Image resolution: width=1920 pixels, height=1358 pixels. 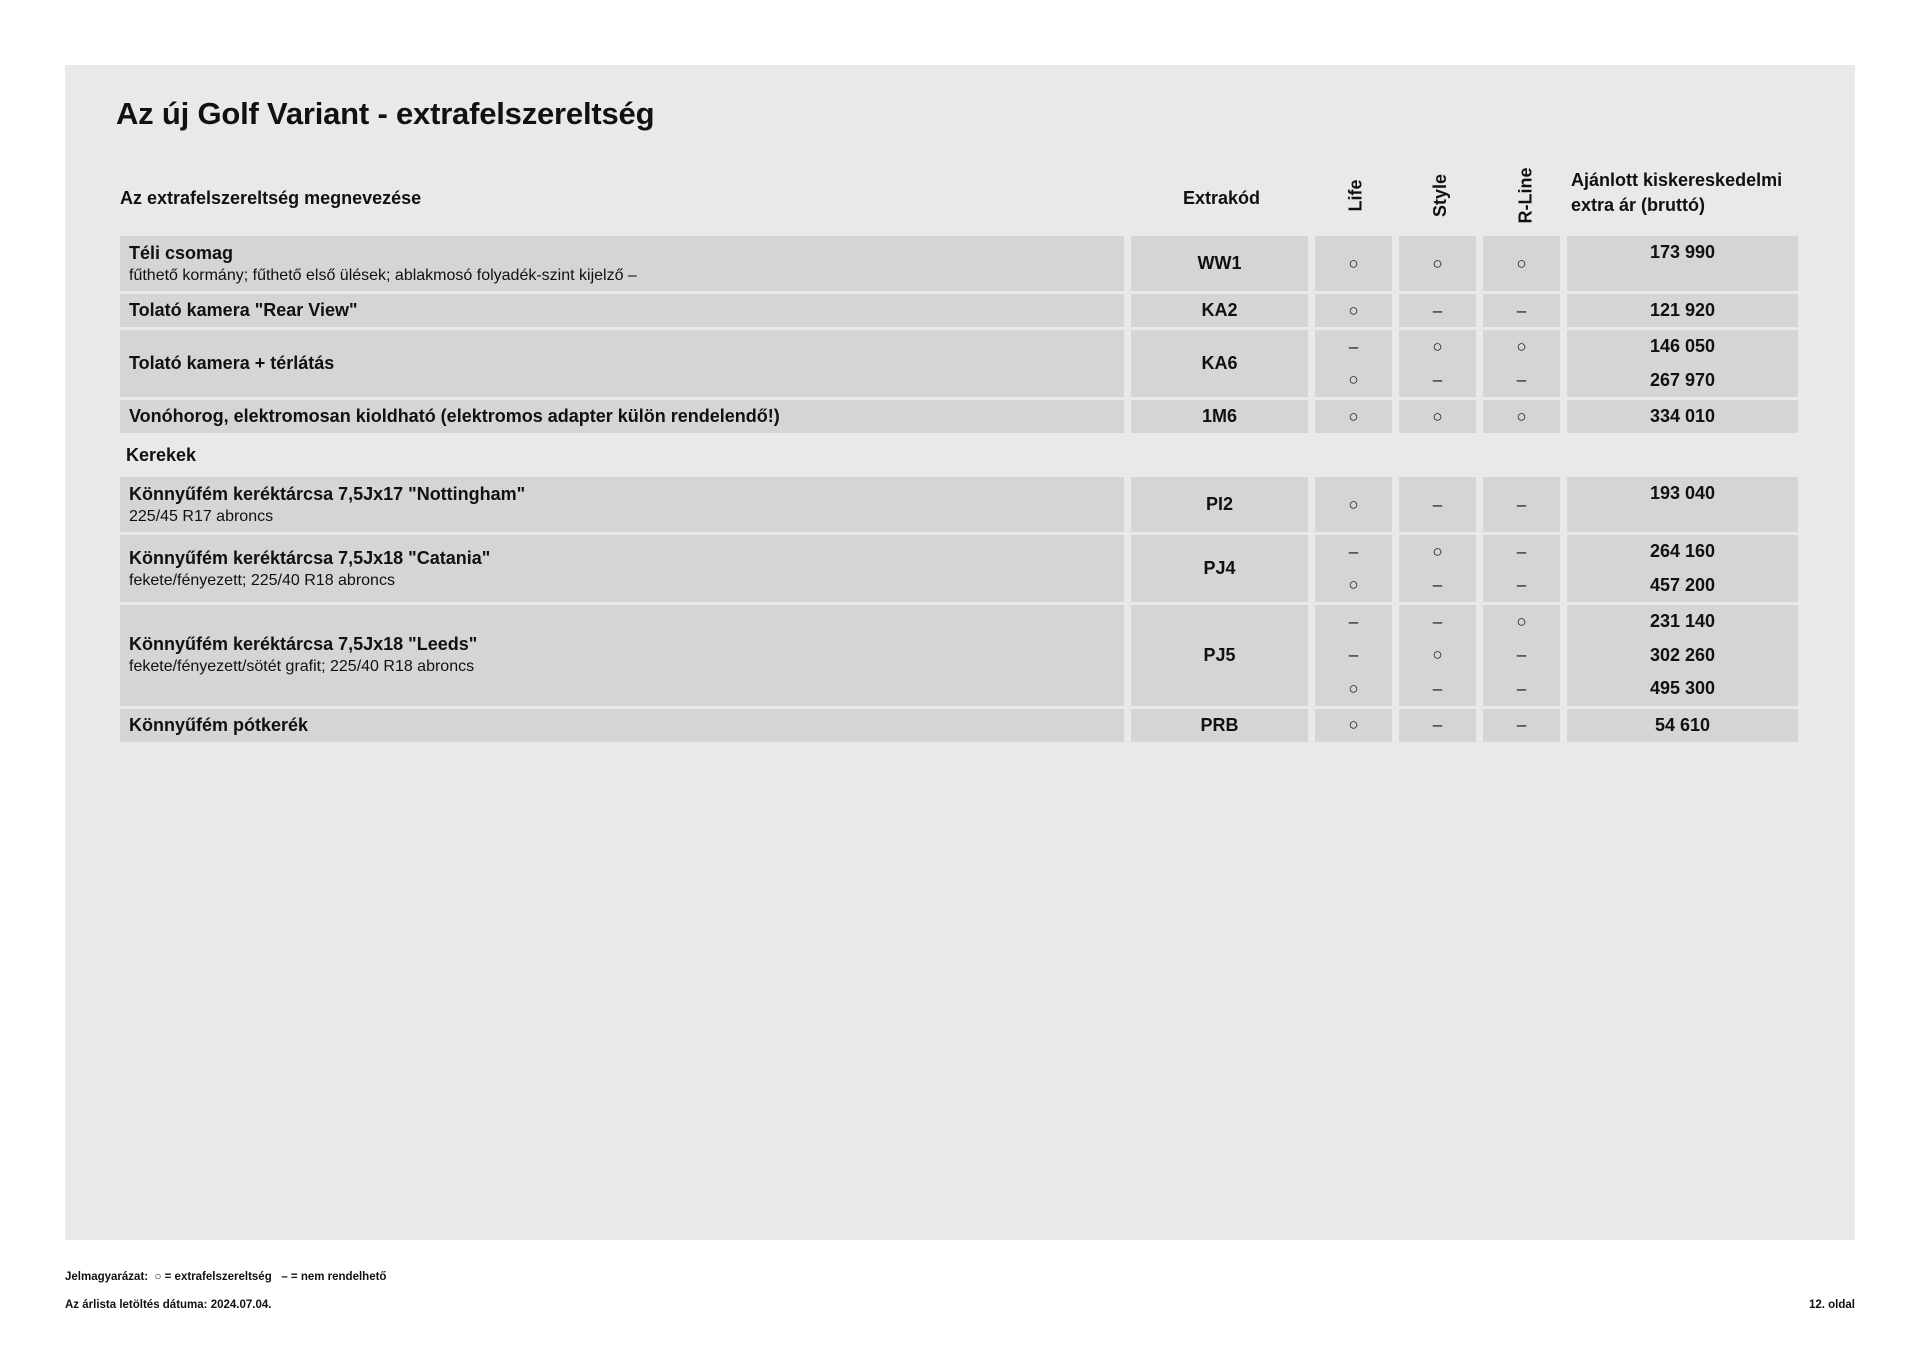 I want to click on availability-style: – ○ –, so click(x=1437, y=655).